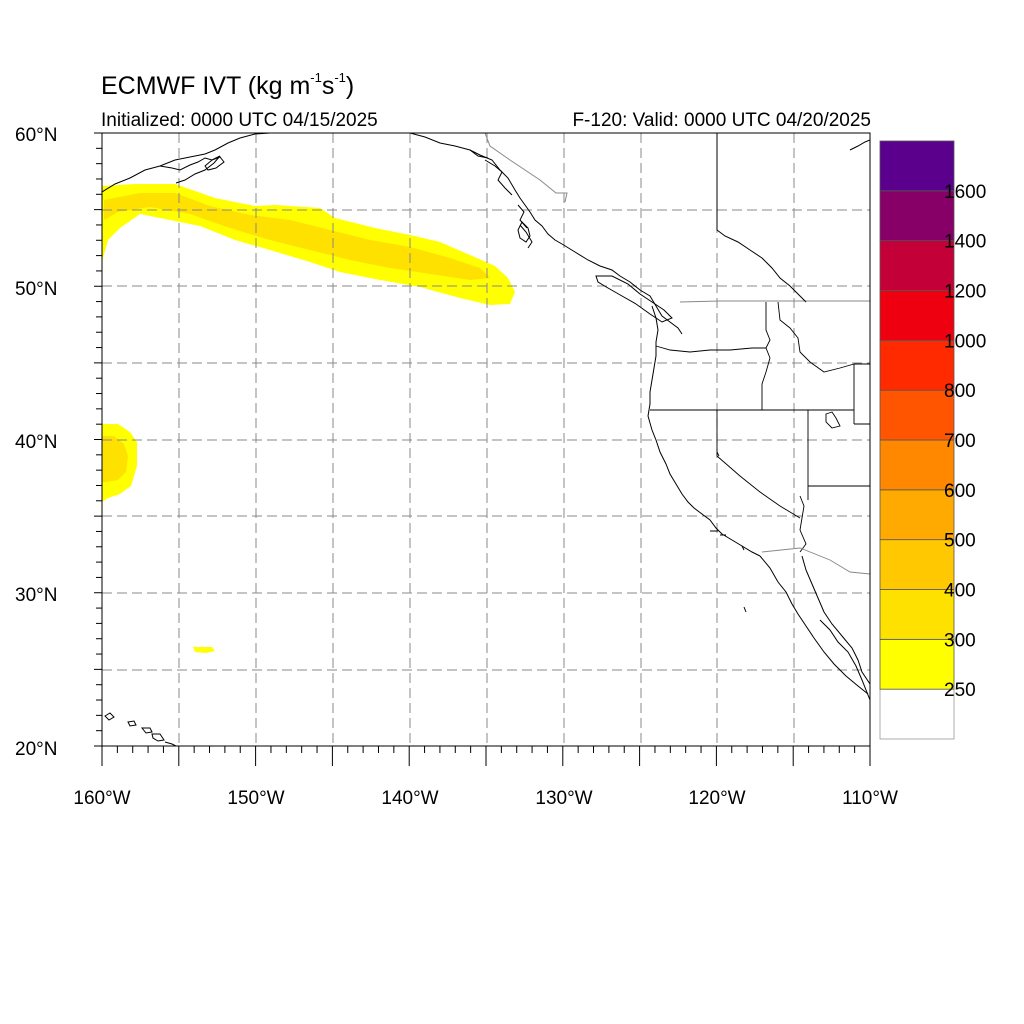 This screenshot has width=1024, height=1024. I want to click on lon-label-140w: 140°W, so click(409, 798).